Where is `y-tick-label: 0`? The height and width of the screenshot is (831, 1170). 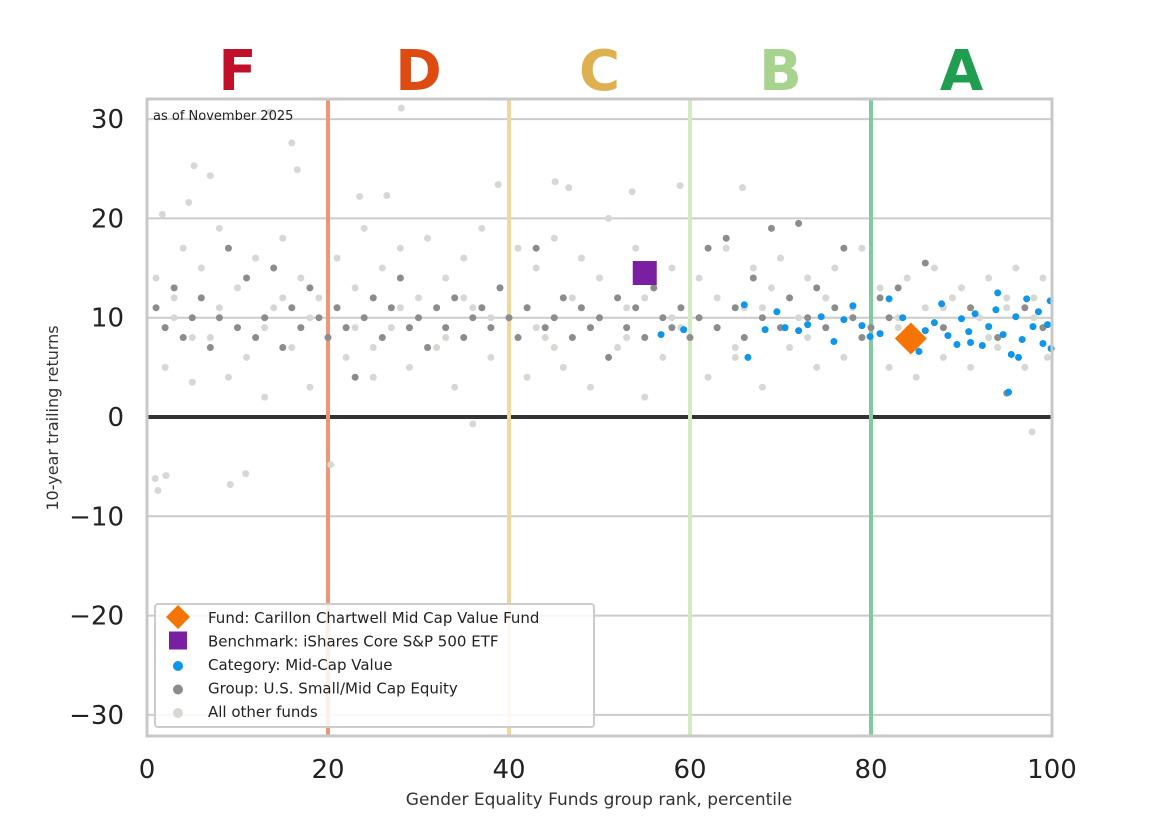 y-tick-label: 0 is located at coordinates (115, 418).